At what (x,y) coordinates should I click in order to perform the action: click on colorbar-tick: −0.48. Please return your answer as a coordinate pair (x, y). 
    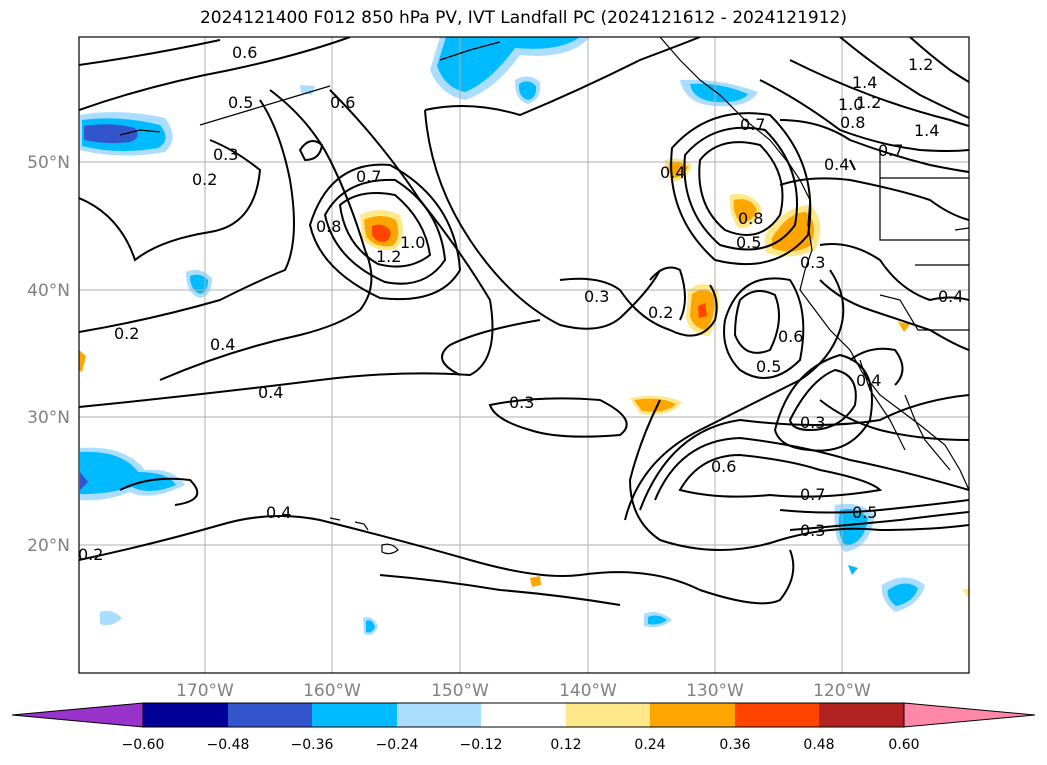
    Looking at the image, I should click on (228, 745).